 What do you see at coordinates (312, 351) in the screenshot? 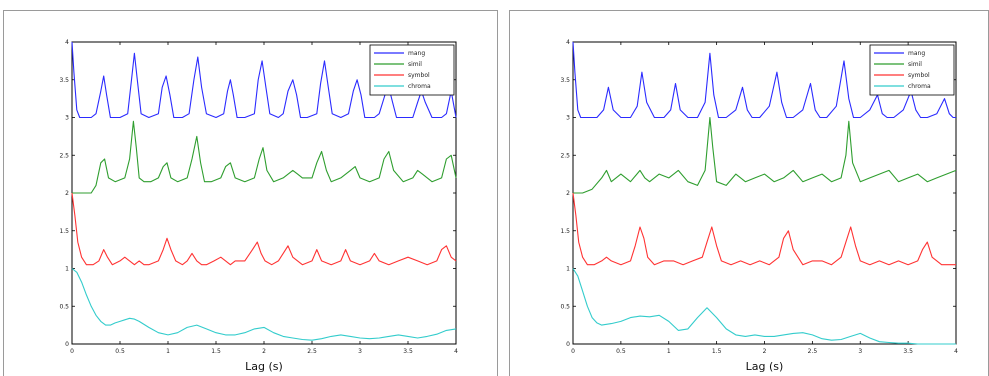
I see `left-x-tick-label: 2.5` at bounding box center [312, 351].